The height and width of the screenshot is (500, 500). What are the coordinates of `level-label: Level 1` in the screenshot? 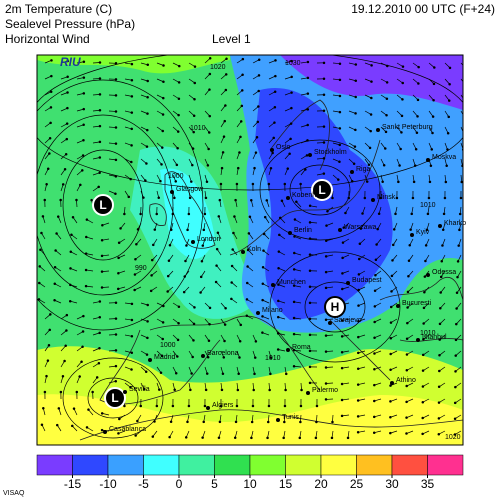 It's located at (231, 39).